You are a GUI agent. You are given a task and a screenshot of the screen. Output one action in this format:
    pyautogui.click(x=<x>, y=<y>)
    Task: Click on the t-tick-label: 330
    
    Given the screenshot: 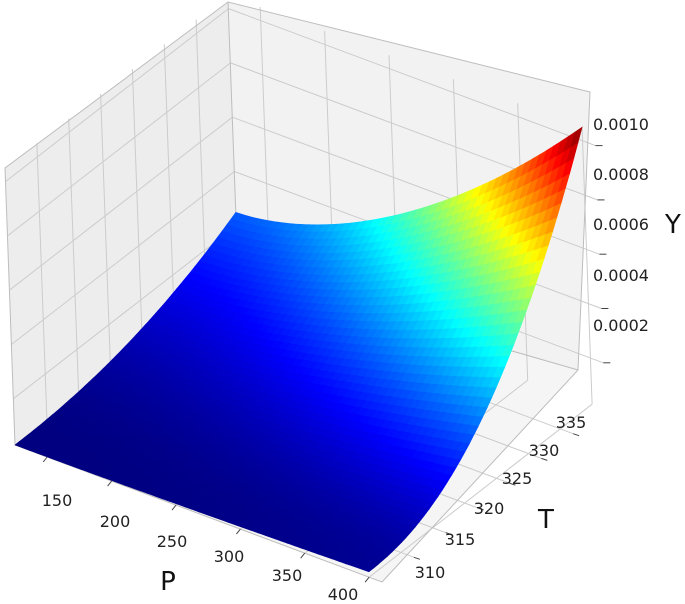 What is the action you would take?
    pyautogui.click(x=544, y=450)
    